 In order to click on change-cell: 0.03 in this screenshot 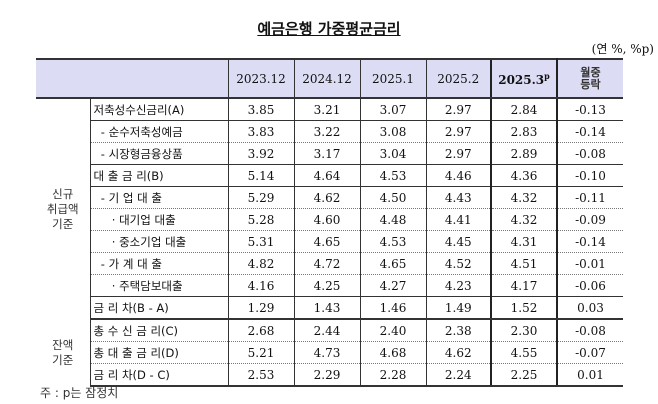, I will do `click(589, 308)`.